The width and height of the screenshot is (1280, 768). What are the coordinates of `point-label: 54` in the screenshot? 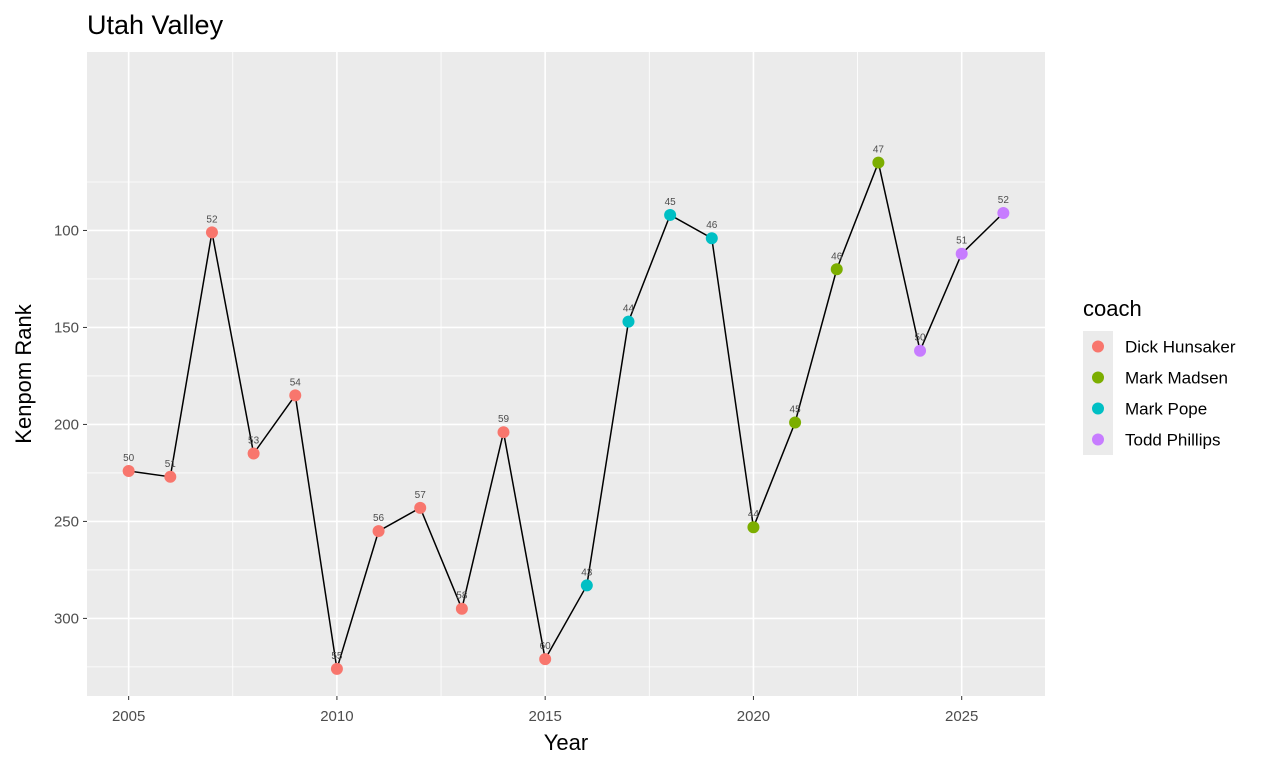 It's located at (296, 382).